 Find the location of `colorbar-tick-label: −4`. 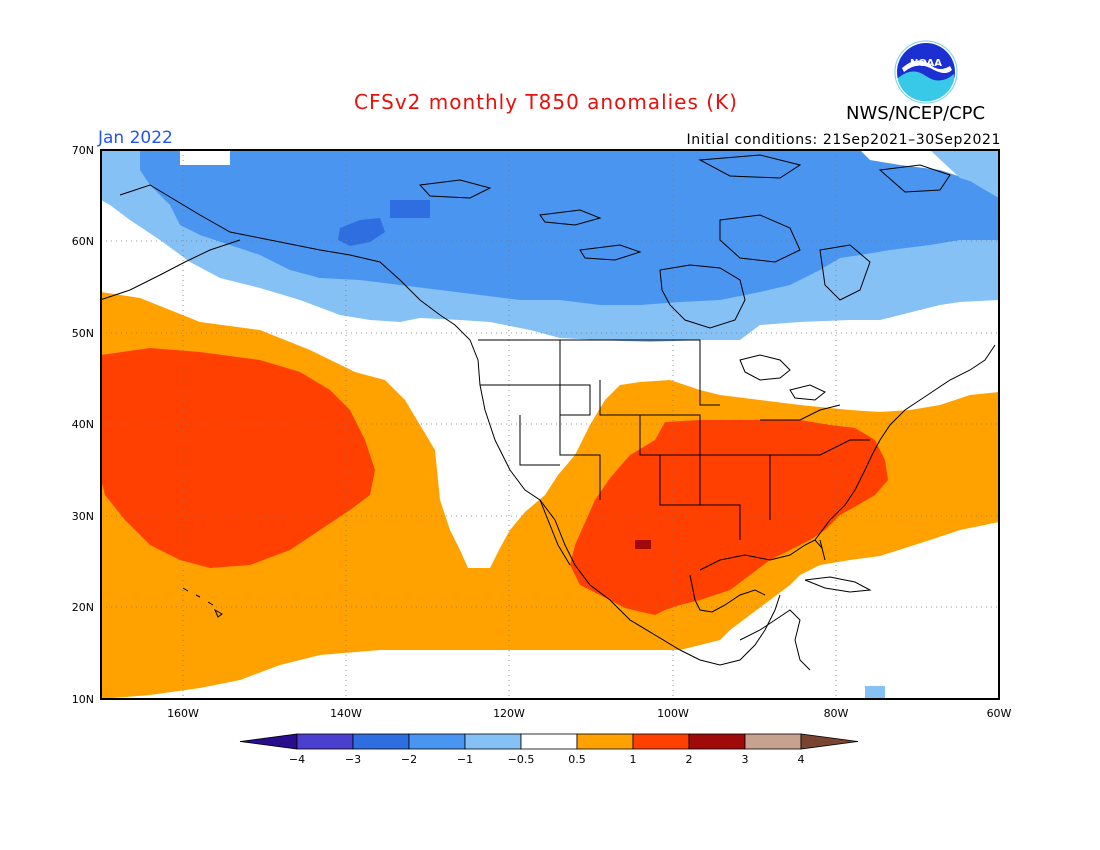

colorbar-tick-label: −4 is located at coordinates (297, 759).